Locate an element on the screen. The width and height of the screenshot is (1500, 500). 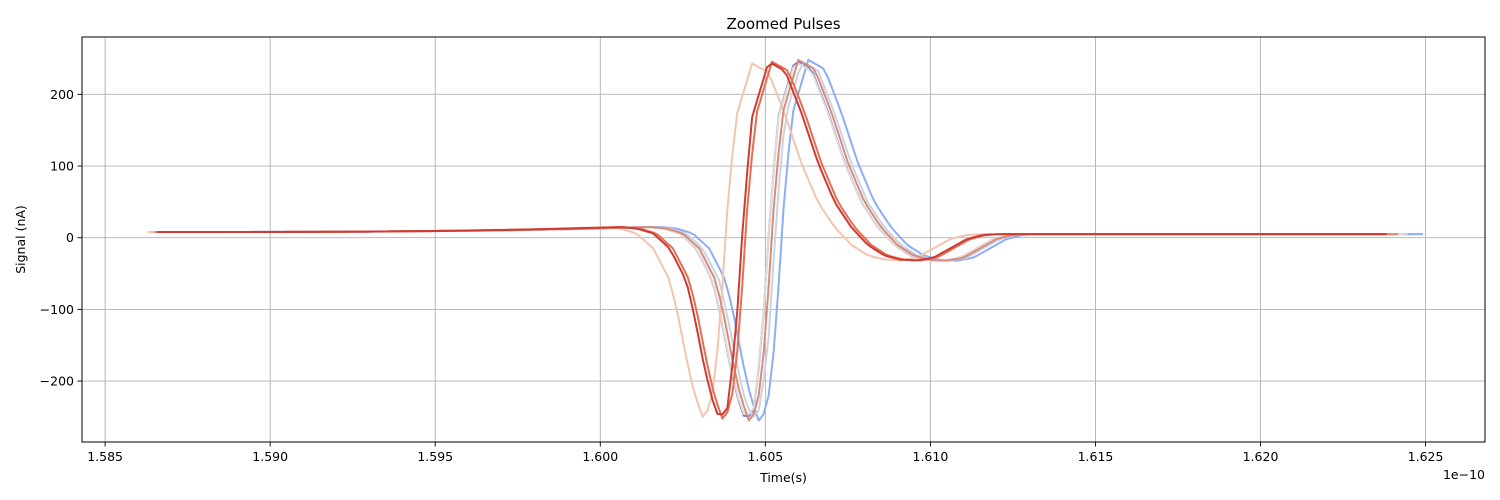
x-axis-label: Time(s) is located at coordinates (783, 477).